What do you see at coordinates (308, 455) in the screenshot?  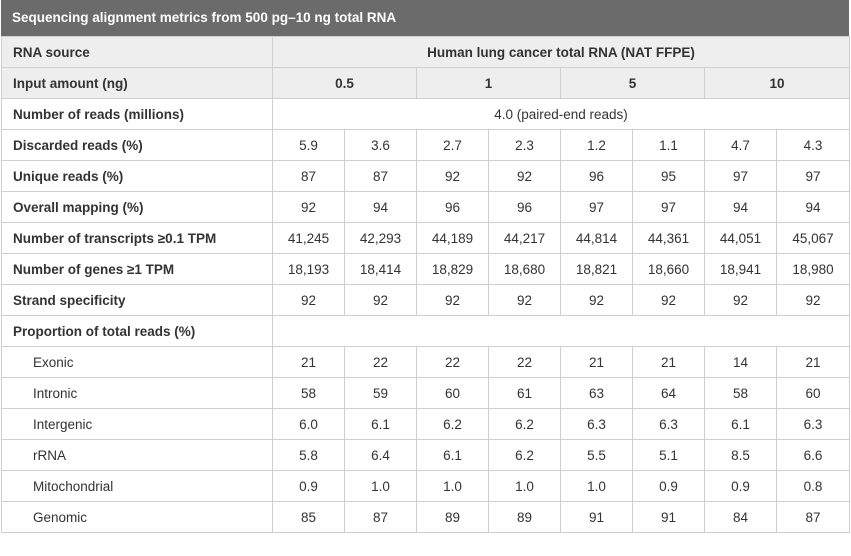 I see `table-cell: 5.8` at bounding box center [308, 455].